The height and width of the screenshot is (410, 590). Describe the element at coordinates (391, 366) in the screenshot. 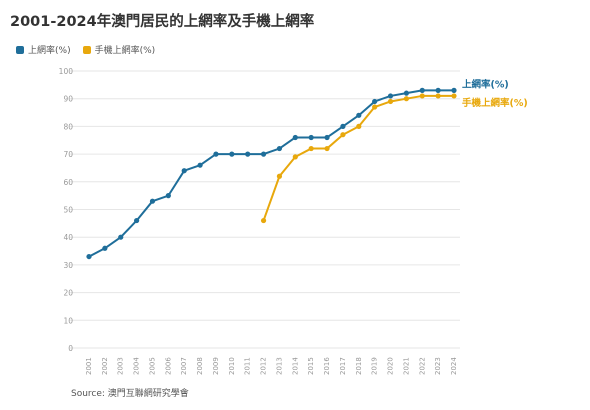

I see `x-tick-label: 2020` at that location.